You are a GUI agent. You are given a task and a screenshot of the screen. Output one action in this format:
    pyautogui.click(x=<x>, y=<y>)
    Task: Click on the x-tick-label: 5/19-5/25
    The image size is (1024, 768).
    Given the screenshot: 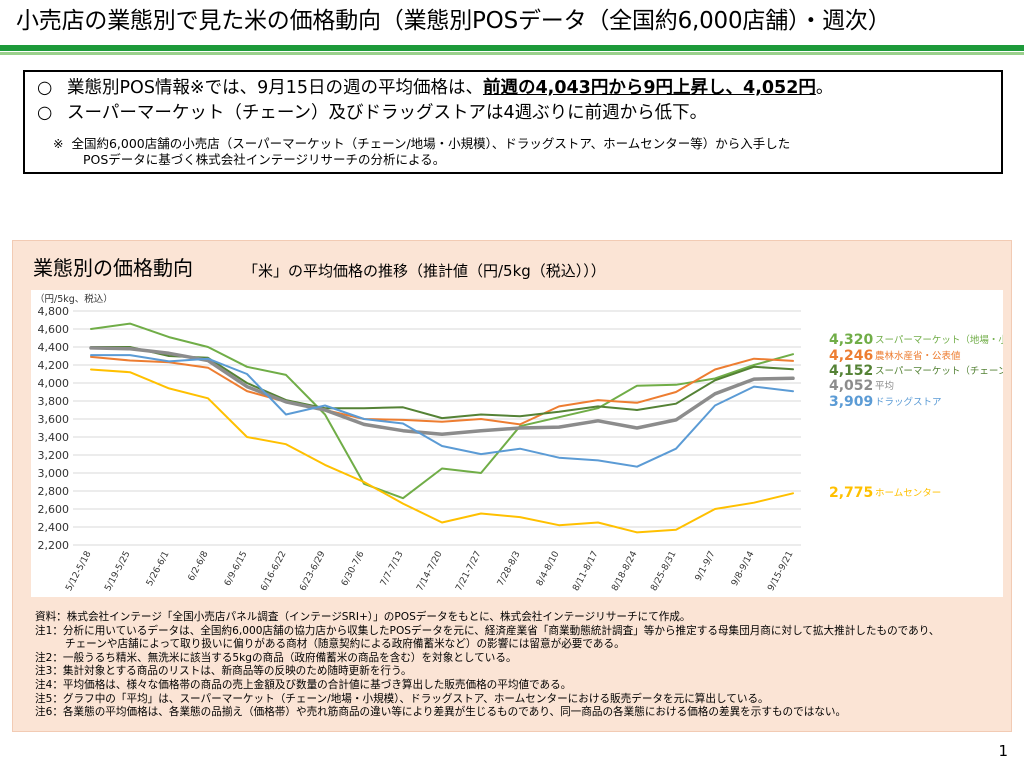 What is the action you would take?
    pyautogui.click(x=117, y=571)
    